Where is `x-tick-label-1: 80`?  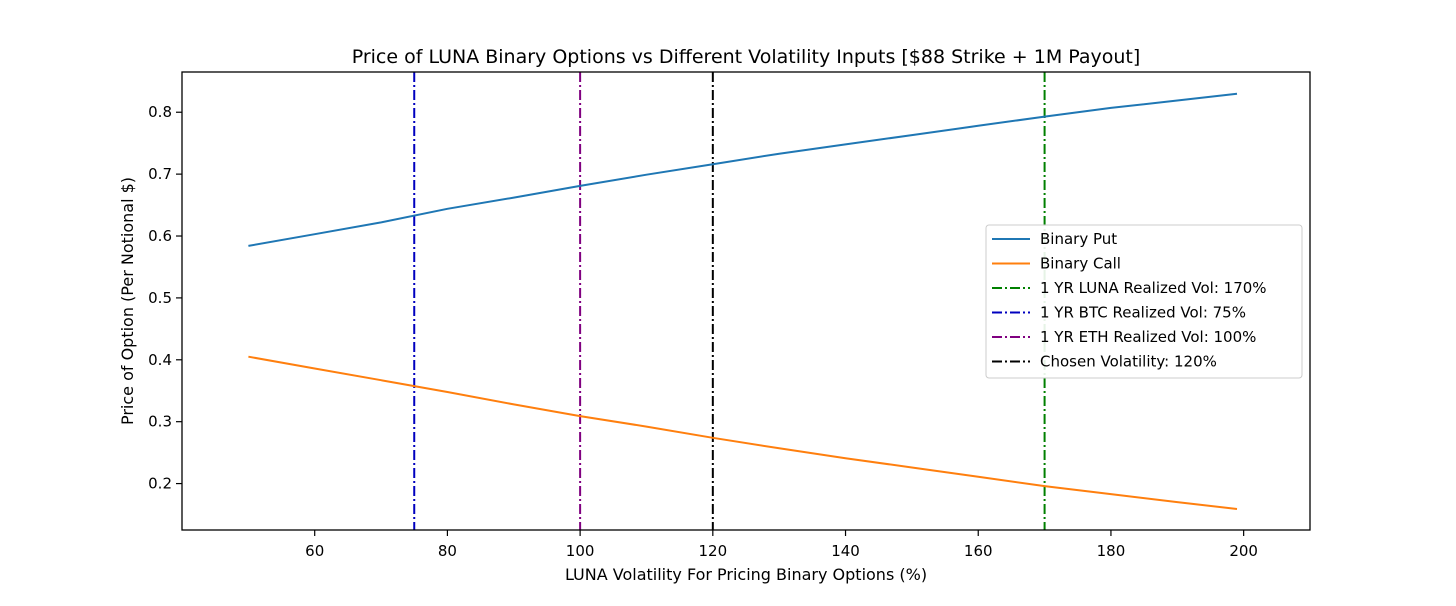 x-tick-label-1: 80 is located at coordinates (447, 551).